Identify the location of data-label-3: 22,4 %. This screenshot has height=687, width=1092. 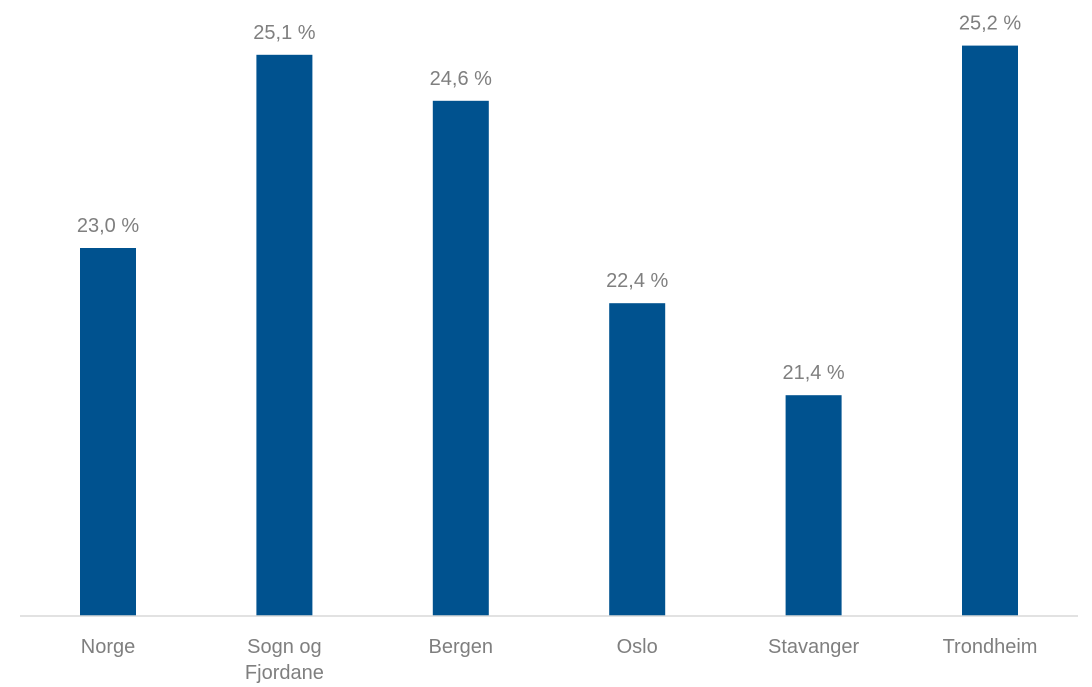
(637, 281).